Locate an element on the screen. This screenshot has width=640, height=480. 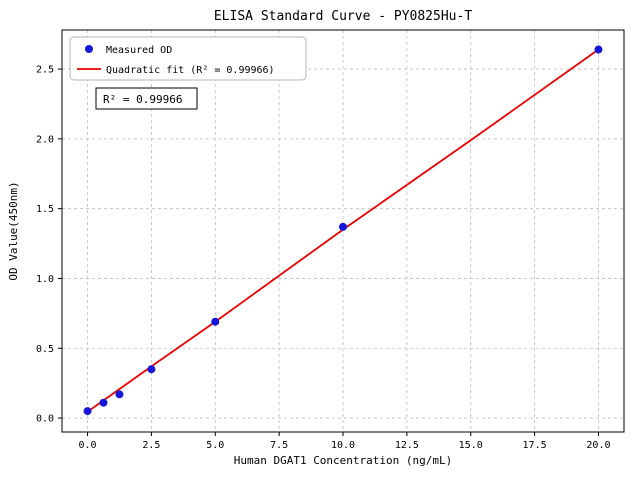
y-tick-label: 1.0 is located at coordinates (45, 279).